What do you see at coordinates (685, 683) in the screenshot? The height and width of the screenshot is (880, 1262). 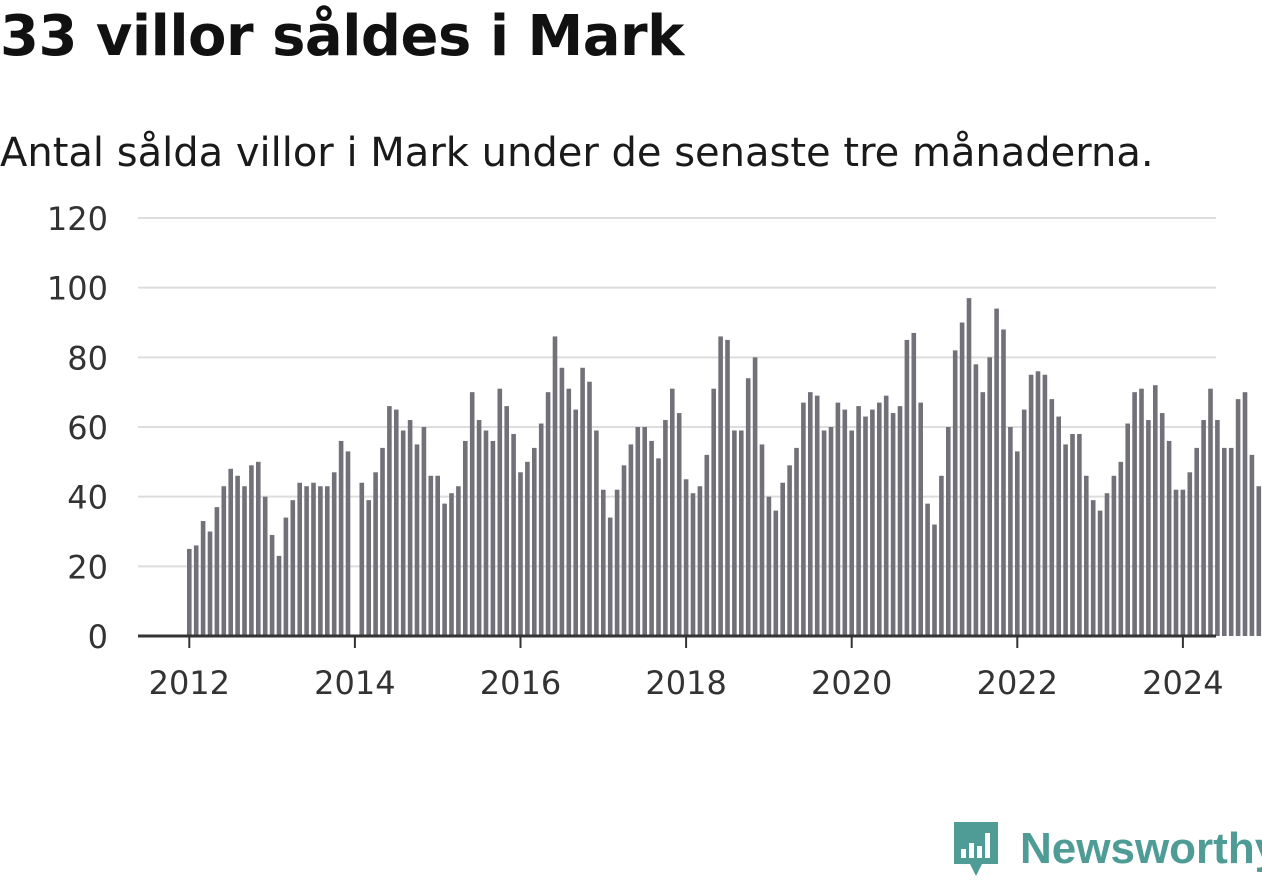 I see `x-tick-label: 2018` at bounding box center [685, 683].